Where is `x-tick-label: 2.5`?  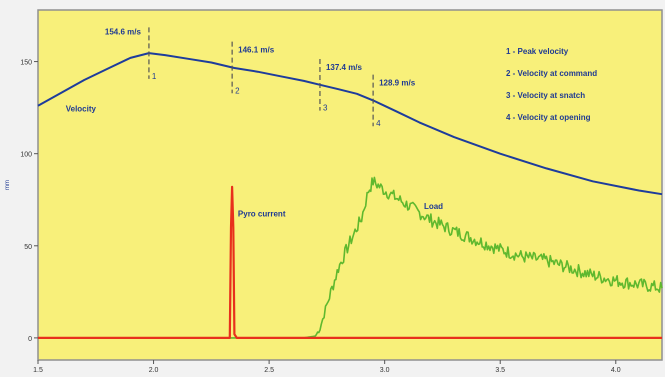 x-tick-label: 2.5 is located at coordinates (269, 370).